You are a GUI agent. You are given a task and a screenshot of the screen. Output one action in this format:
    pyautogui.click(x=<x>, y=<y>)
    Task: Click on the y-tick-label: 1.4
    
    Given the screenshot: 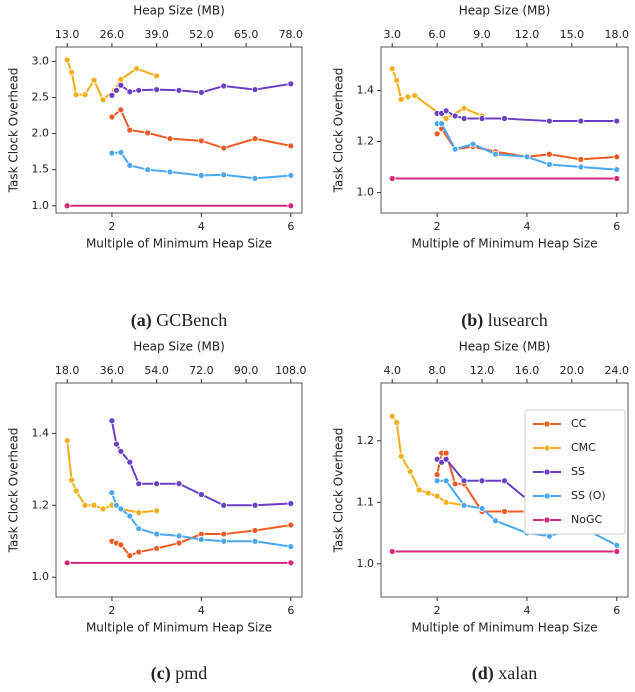 What is the action you would take?
    pyautogui.click(x=366, y=89)
    